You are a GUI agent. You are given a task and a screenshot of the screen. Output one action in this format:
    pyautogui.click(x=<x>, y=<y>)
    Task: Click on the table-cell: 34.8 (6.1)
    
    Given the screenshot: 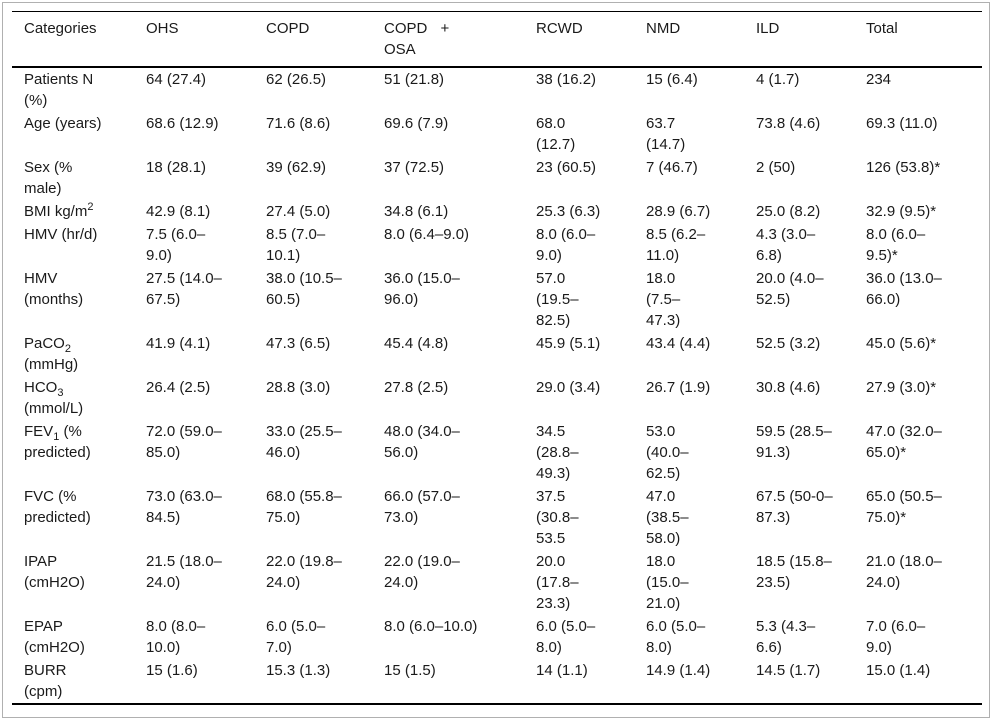 What is the action you would take?
    pyautogui.click(x=416, y=211)
    